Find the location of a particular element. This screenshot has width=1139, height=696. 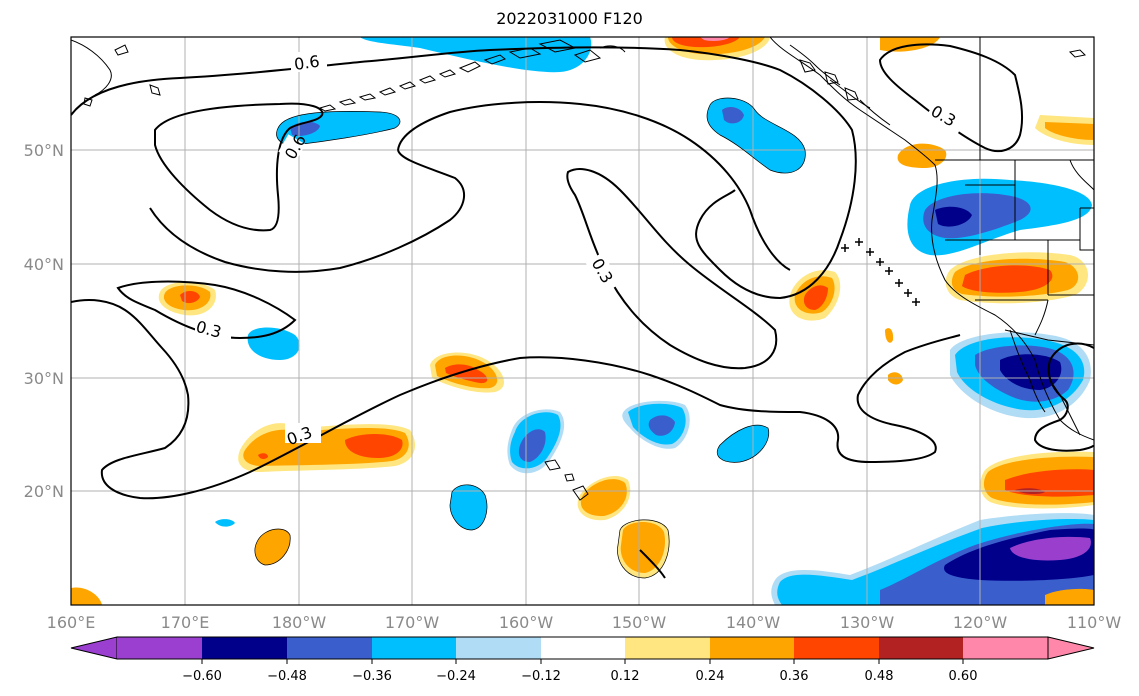

lon-label: 160°W is located at coordinates (526, 622).